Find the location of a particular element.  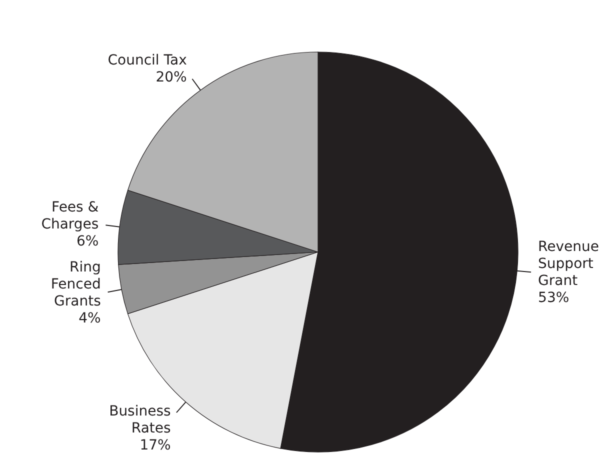

data-label: 6% is located at coordinates (87, 242).